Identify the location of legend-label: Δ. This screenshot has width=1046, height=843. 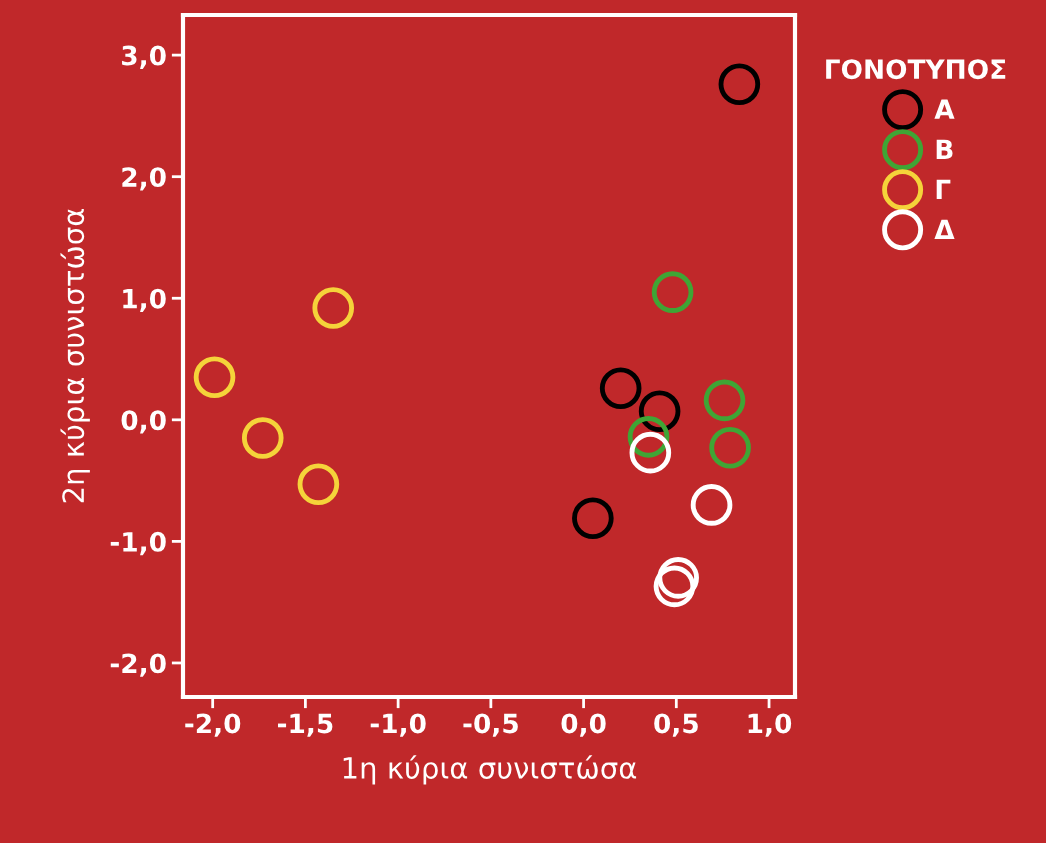
(944, 229).